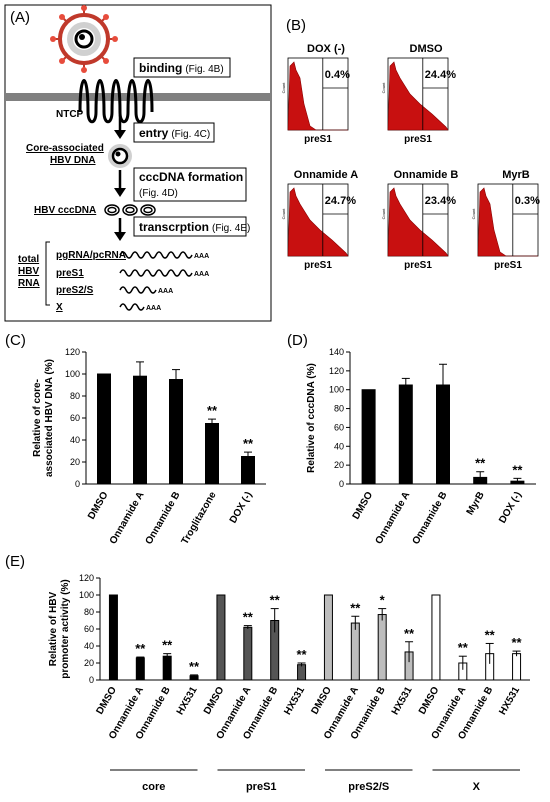 The width and height of the screenshot is (550, 802). Describe the element at coordinates (158, 193) in the screenshot. I see `cccdna-formation-ref: (Fig. 4D)` at that location.